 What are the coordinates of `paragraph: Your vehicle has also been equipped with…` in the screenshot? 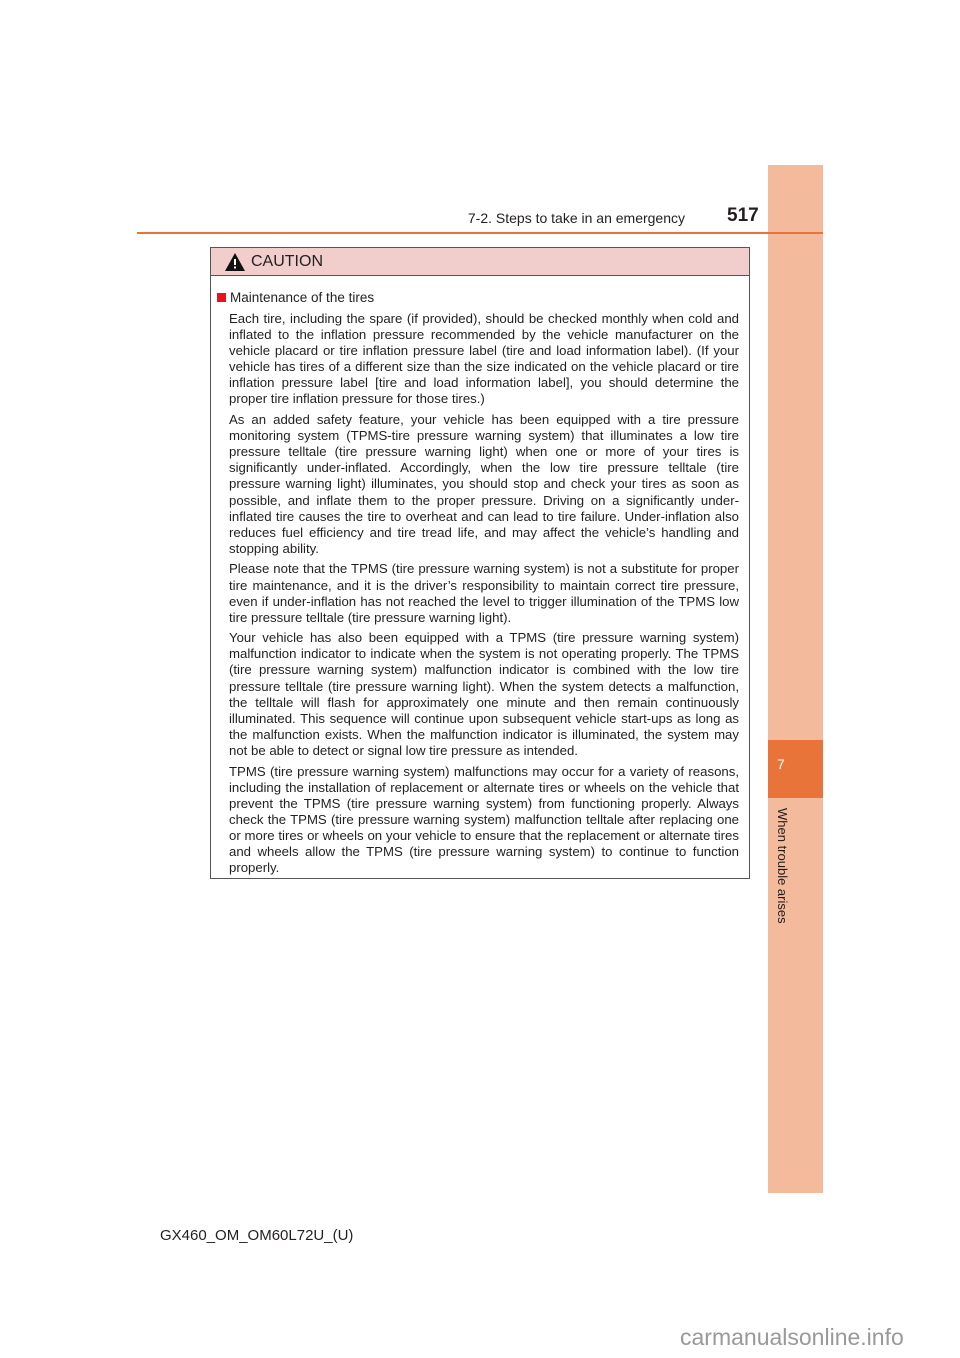 It's located at (484, 694).